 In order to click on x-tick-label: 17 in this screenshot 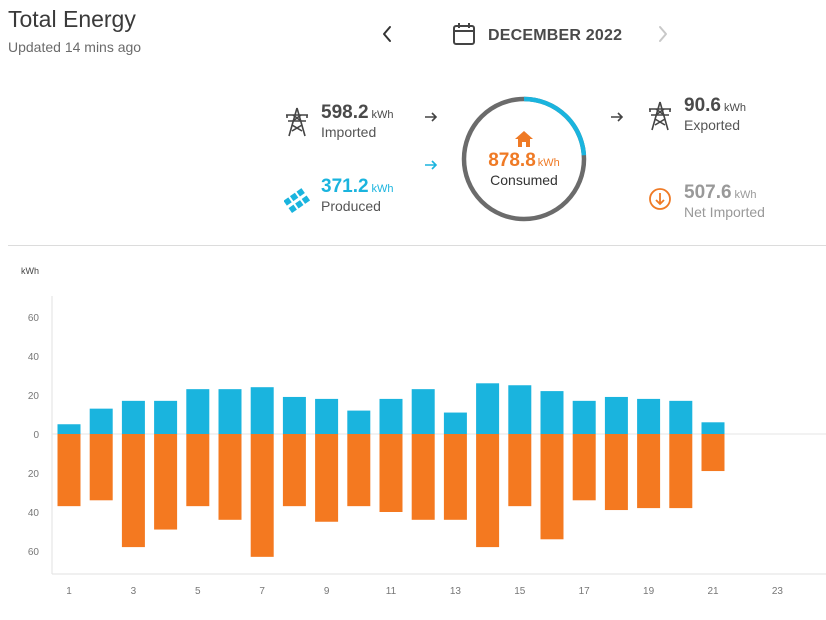, I will do `click(585, 591)`.